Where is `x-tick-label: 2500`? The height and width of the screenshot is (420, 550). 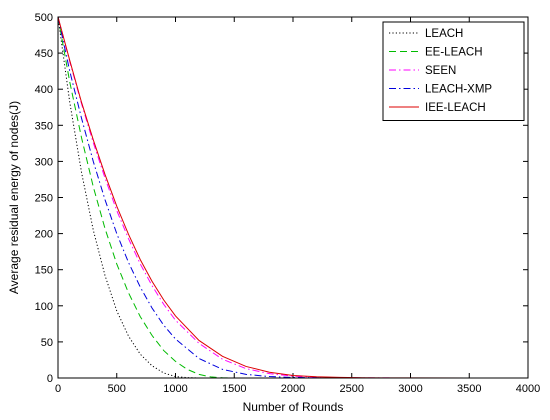 x-tick-label: 2500 is located at coordinates (352, 389).